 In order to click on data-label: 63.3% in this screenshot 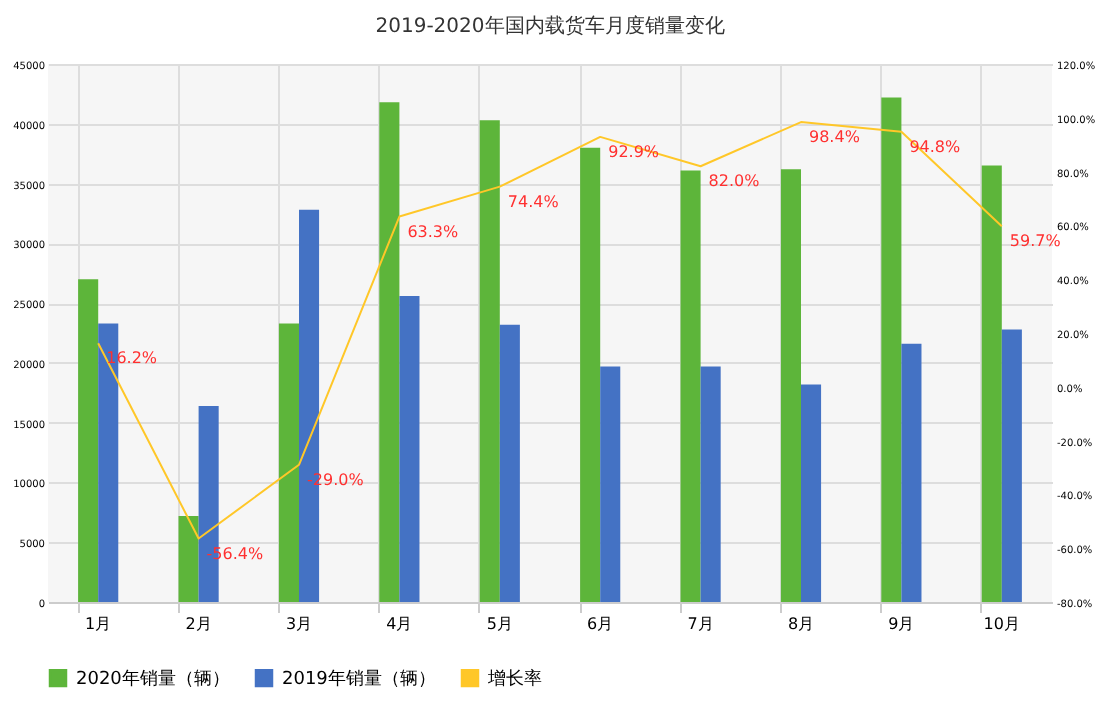, I will do `click(433, 231)`.